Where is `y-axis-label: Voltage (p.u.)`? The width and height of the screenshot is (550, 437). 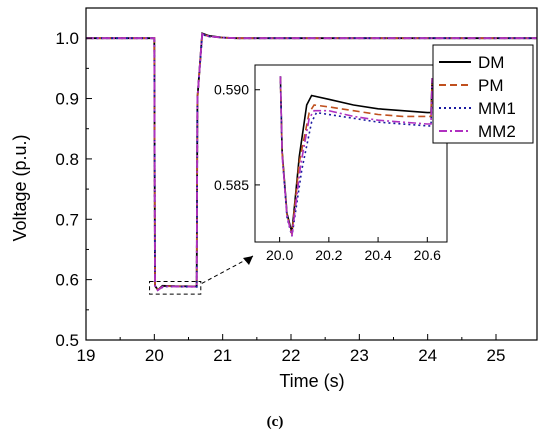
y-axis-label: Voltage (p.u.) is located at coordinates (20, 187).